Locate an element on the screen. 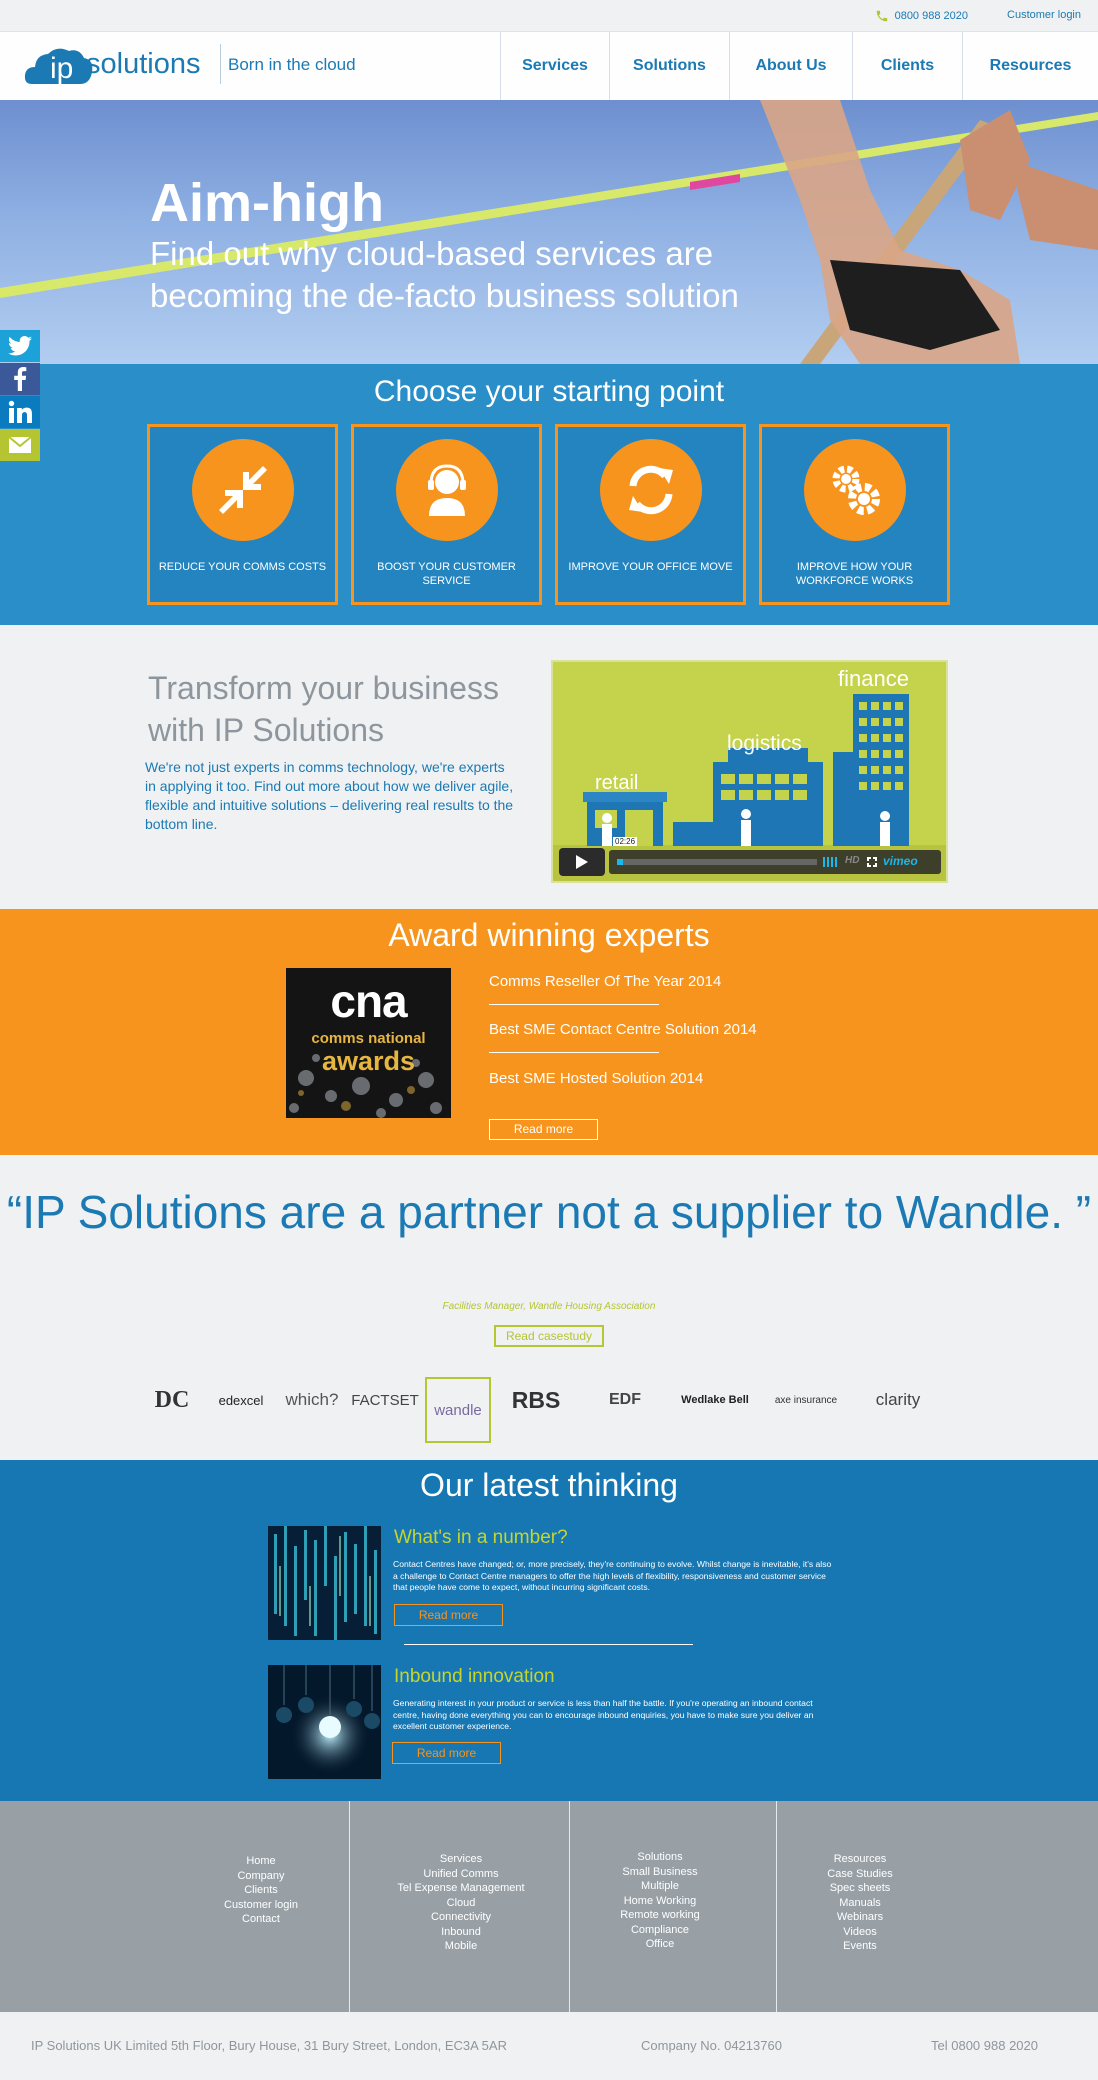 The width and height of the screenshot is (1098, 2080). footer-link: Events is located at coordinates (860, 1946).